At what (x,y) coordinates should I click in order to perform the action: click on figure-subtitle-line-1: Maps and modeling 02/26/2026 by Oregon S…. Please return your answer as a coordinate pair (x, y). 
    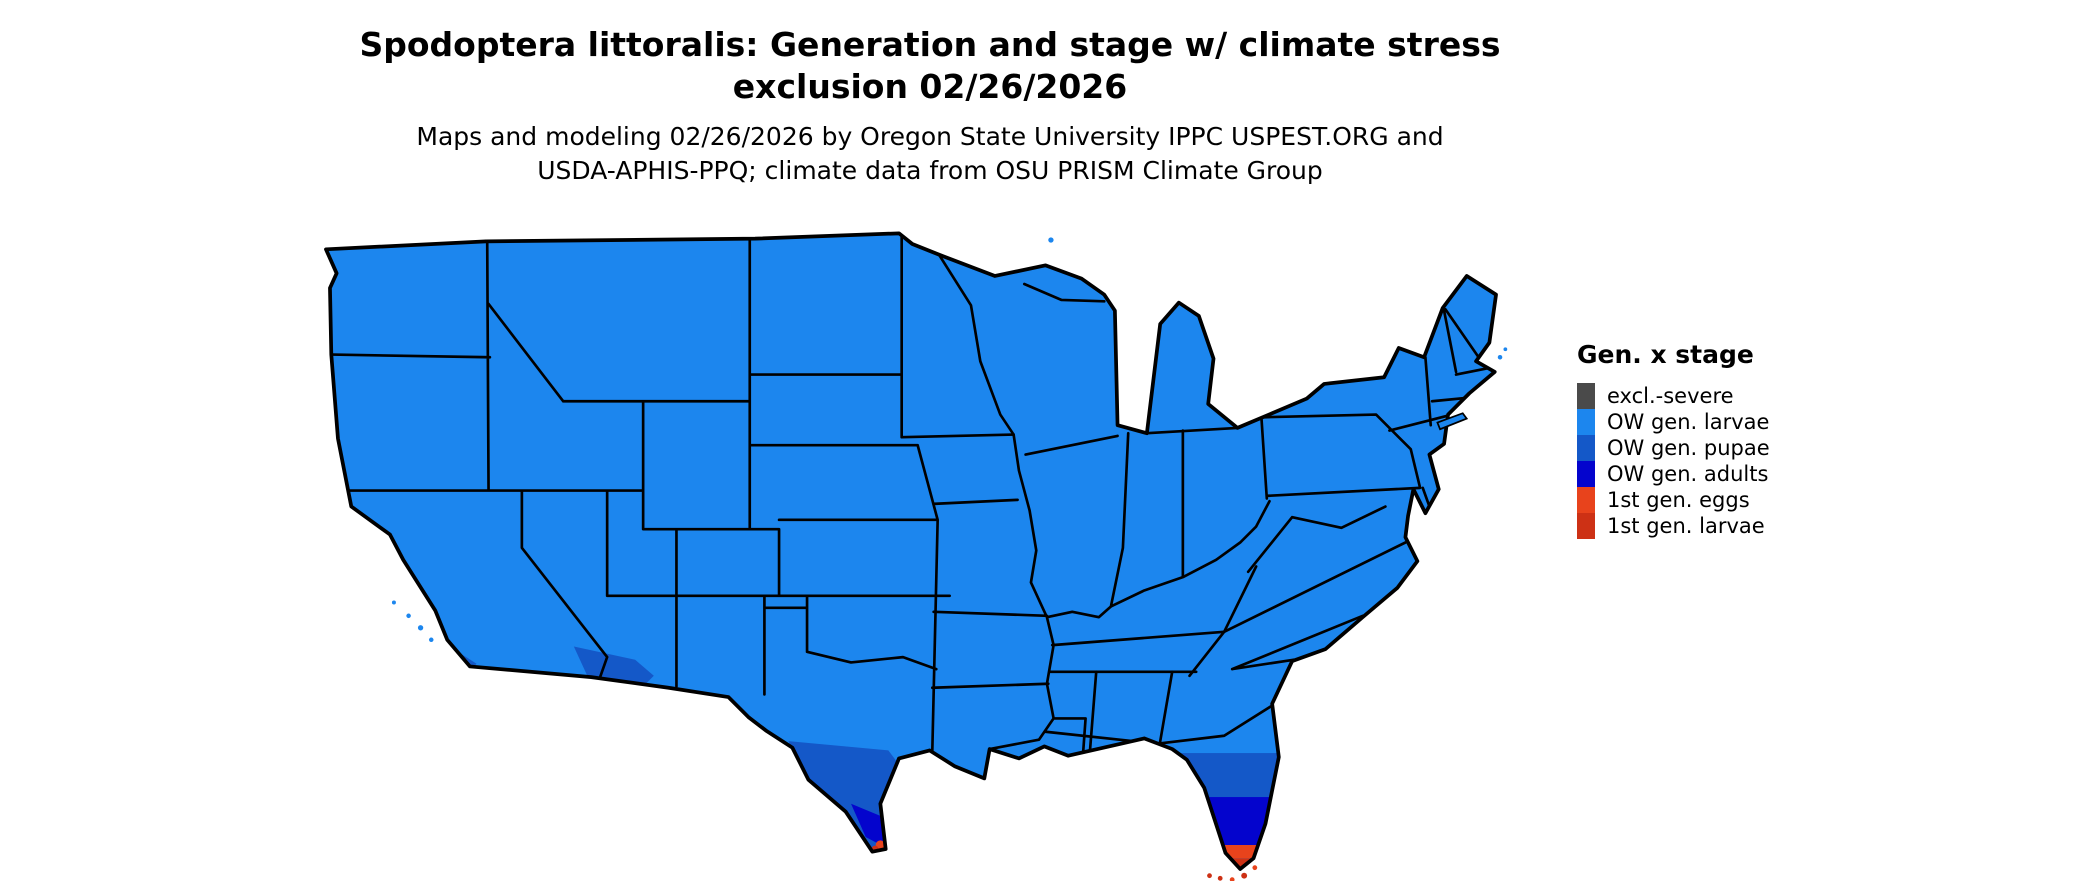
    Looking at the image, I should click on (930, 136).